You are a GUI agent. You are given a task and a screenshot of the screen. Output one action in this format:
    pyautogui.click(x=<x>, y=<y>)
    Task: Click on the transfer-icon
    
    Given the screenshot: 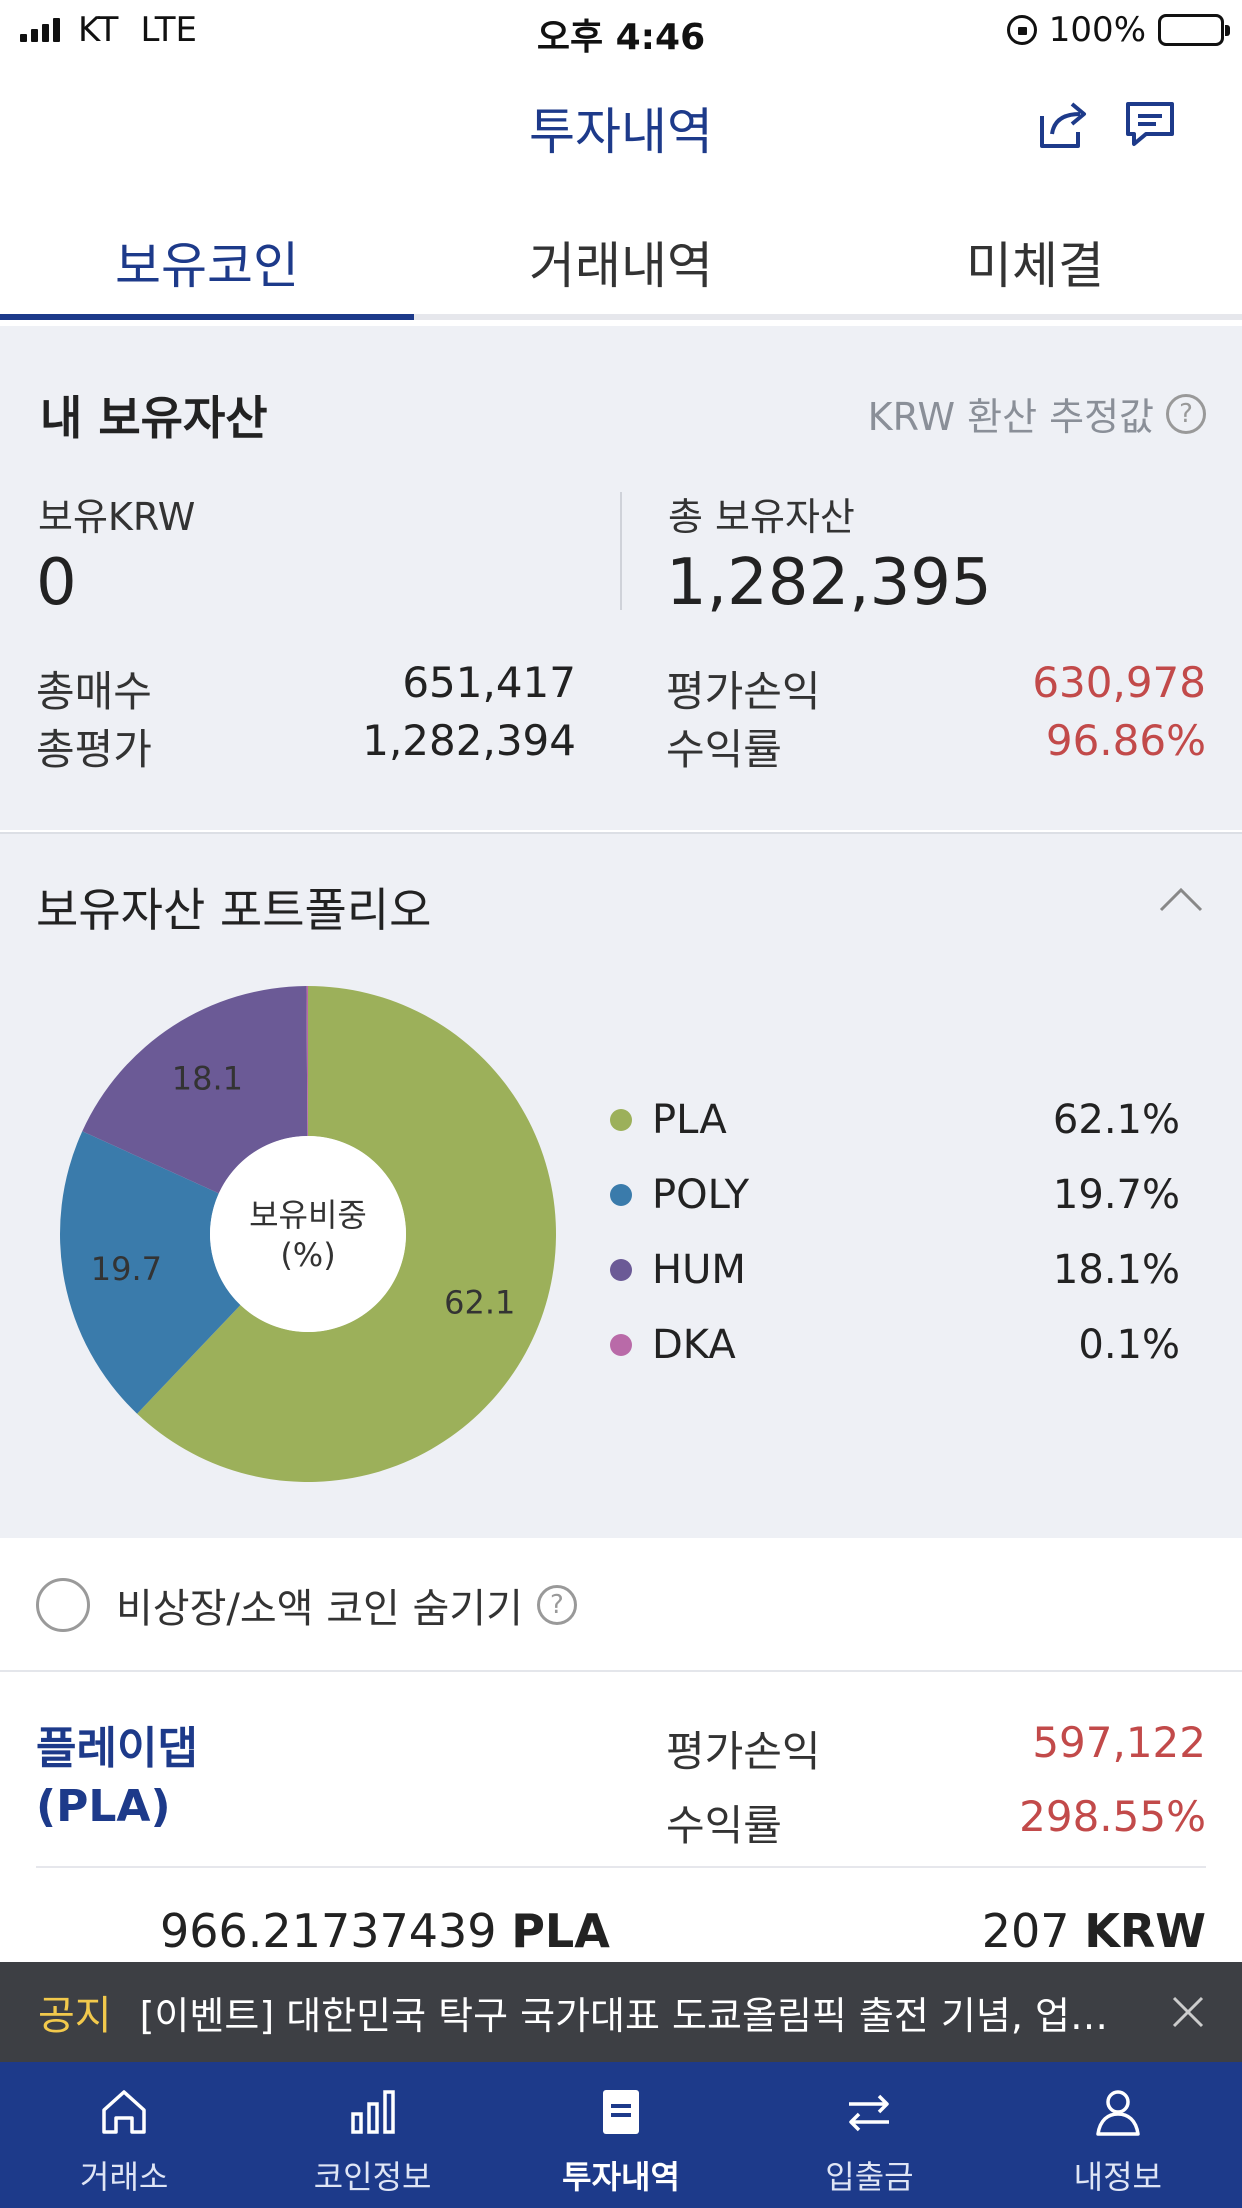 What is the action you would take?
    pyautogui.click(x=869, y=2113)
    